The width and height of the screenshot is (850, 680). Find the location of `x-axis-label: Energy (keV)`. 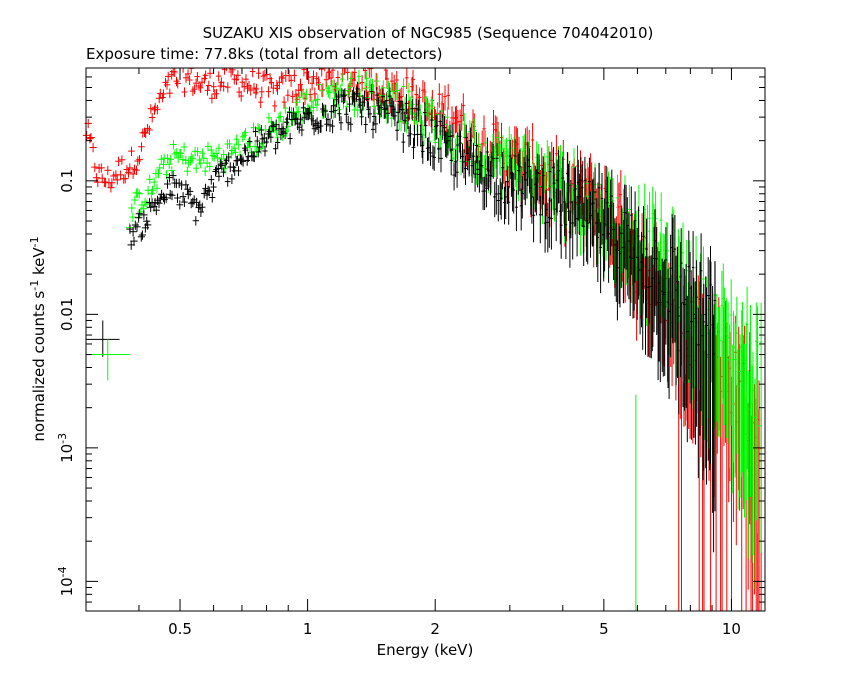

x-axis-label: Energy (keV) is located at coordinates (425, 650).